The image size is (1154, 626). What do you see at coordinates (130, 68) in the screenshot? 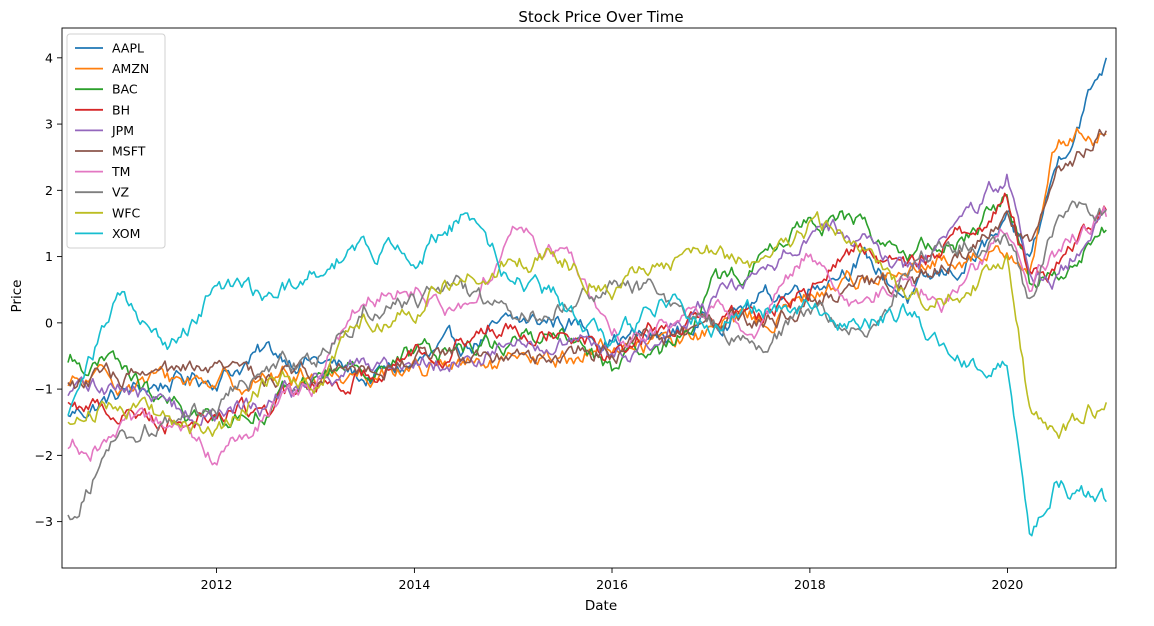
I see `legend-label-amzn: AMZN` at bounding box center [130, 68].